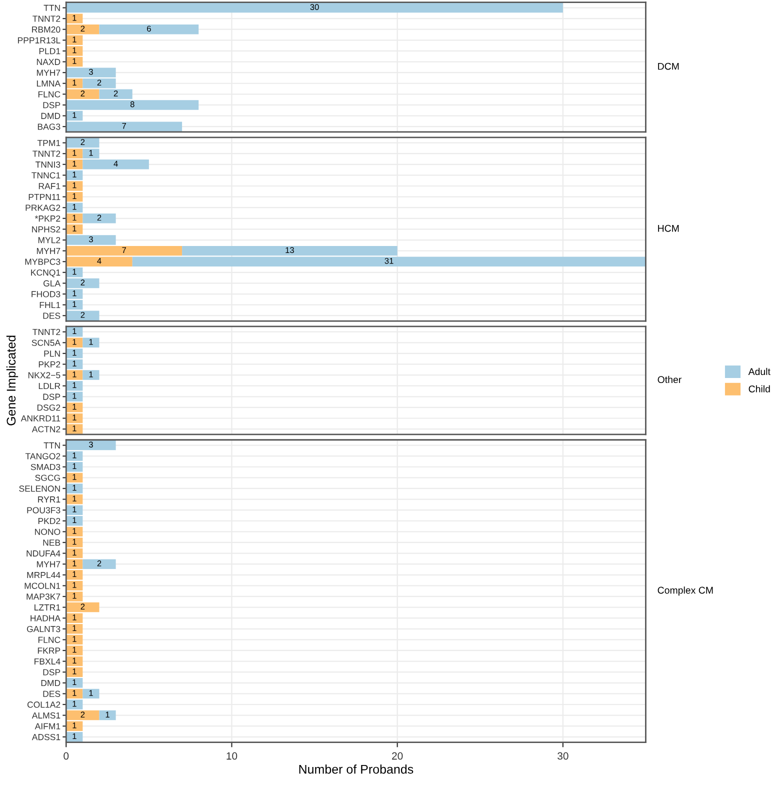 This screenshot has width=778, height=788. What do you see at coordinates (49, 499) in the screenshot?
I see `y-tick-label: RYR1` at bounding box center [49, 499].